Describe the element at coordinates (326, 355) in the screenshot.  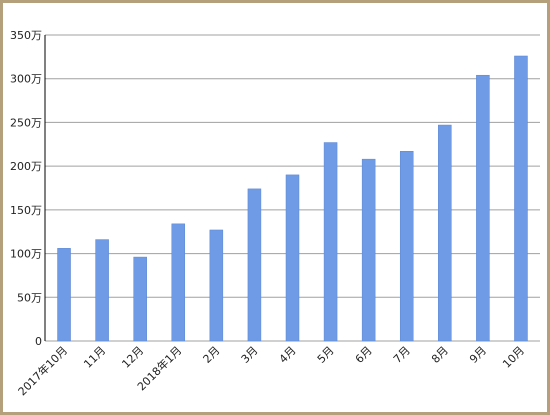
I see `x-tick-label: 5月` at that location.